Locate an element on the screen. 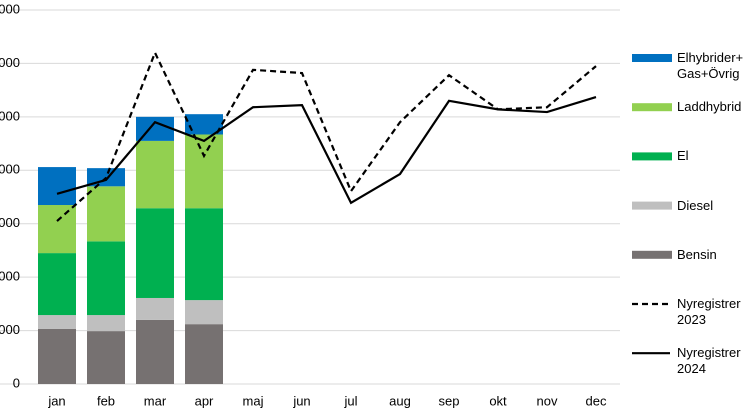  x-tick-label: dec is located at coordinates (596, 400).